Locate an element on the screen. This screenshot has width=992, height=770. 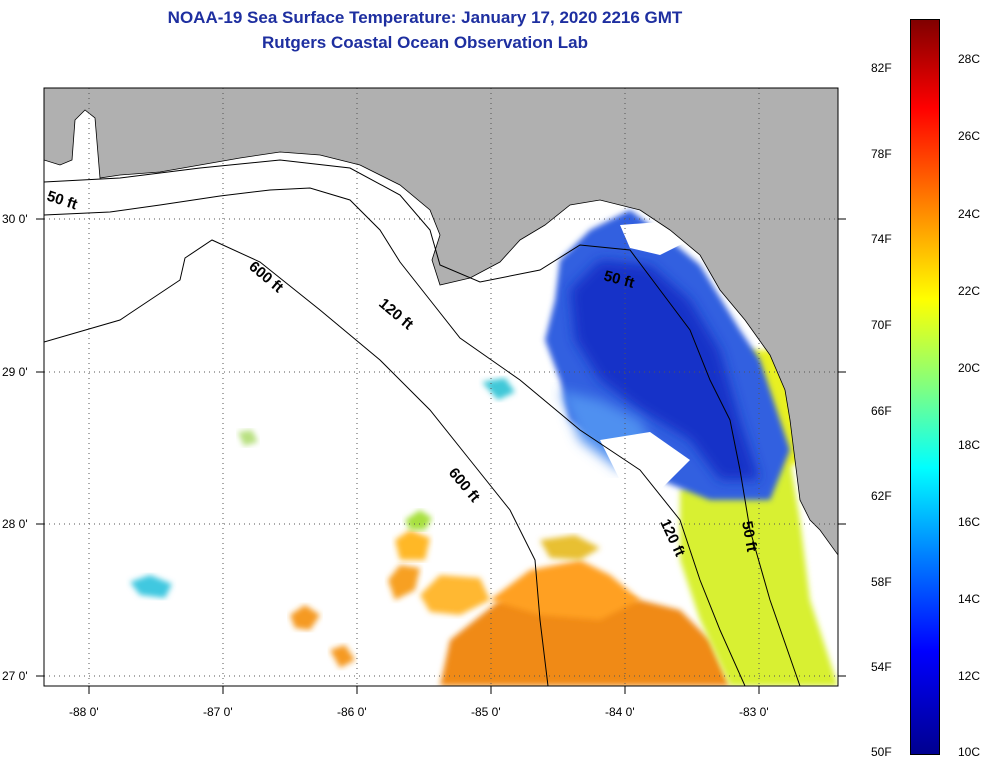
lon-label: -86 0' is located at coordinates (352, 712).